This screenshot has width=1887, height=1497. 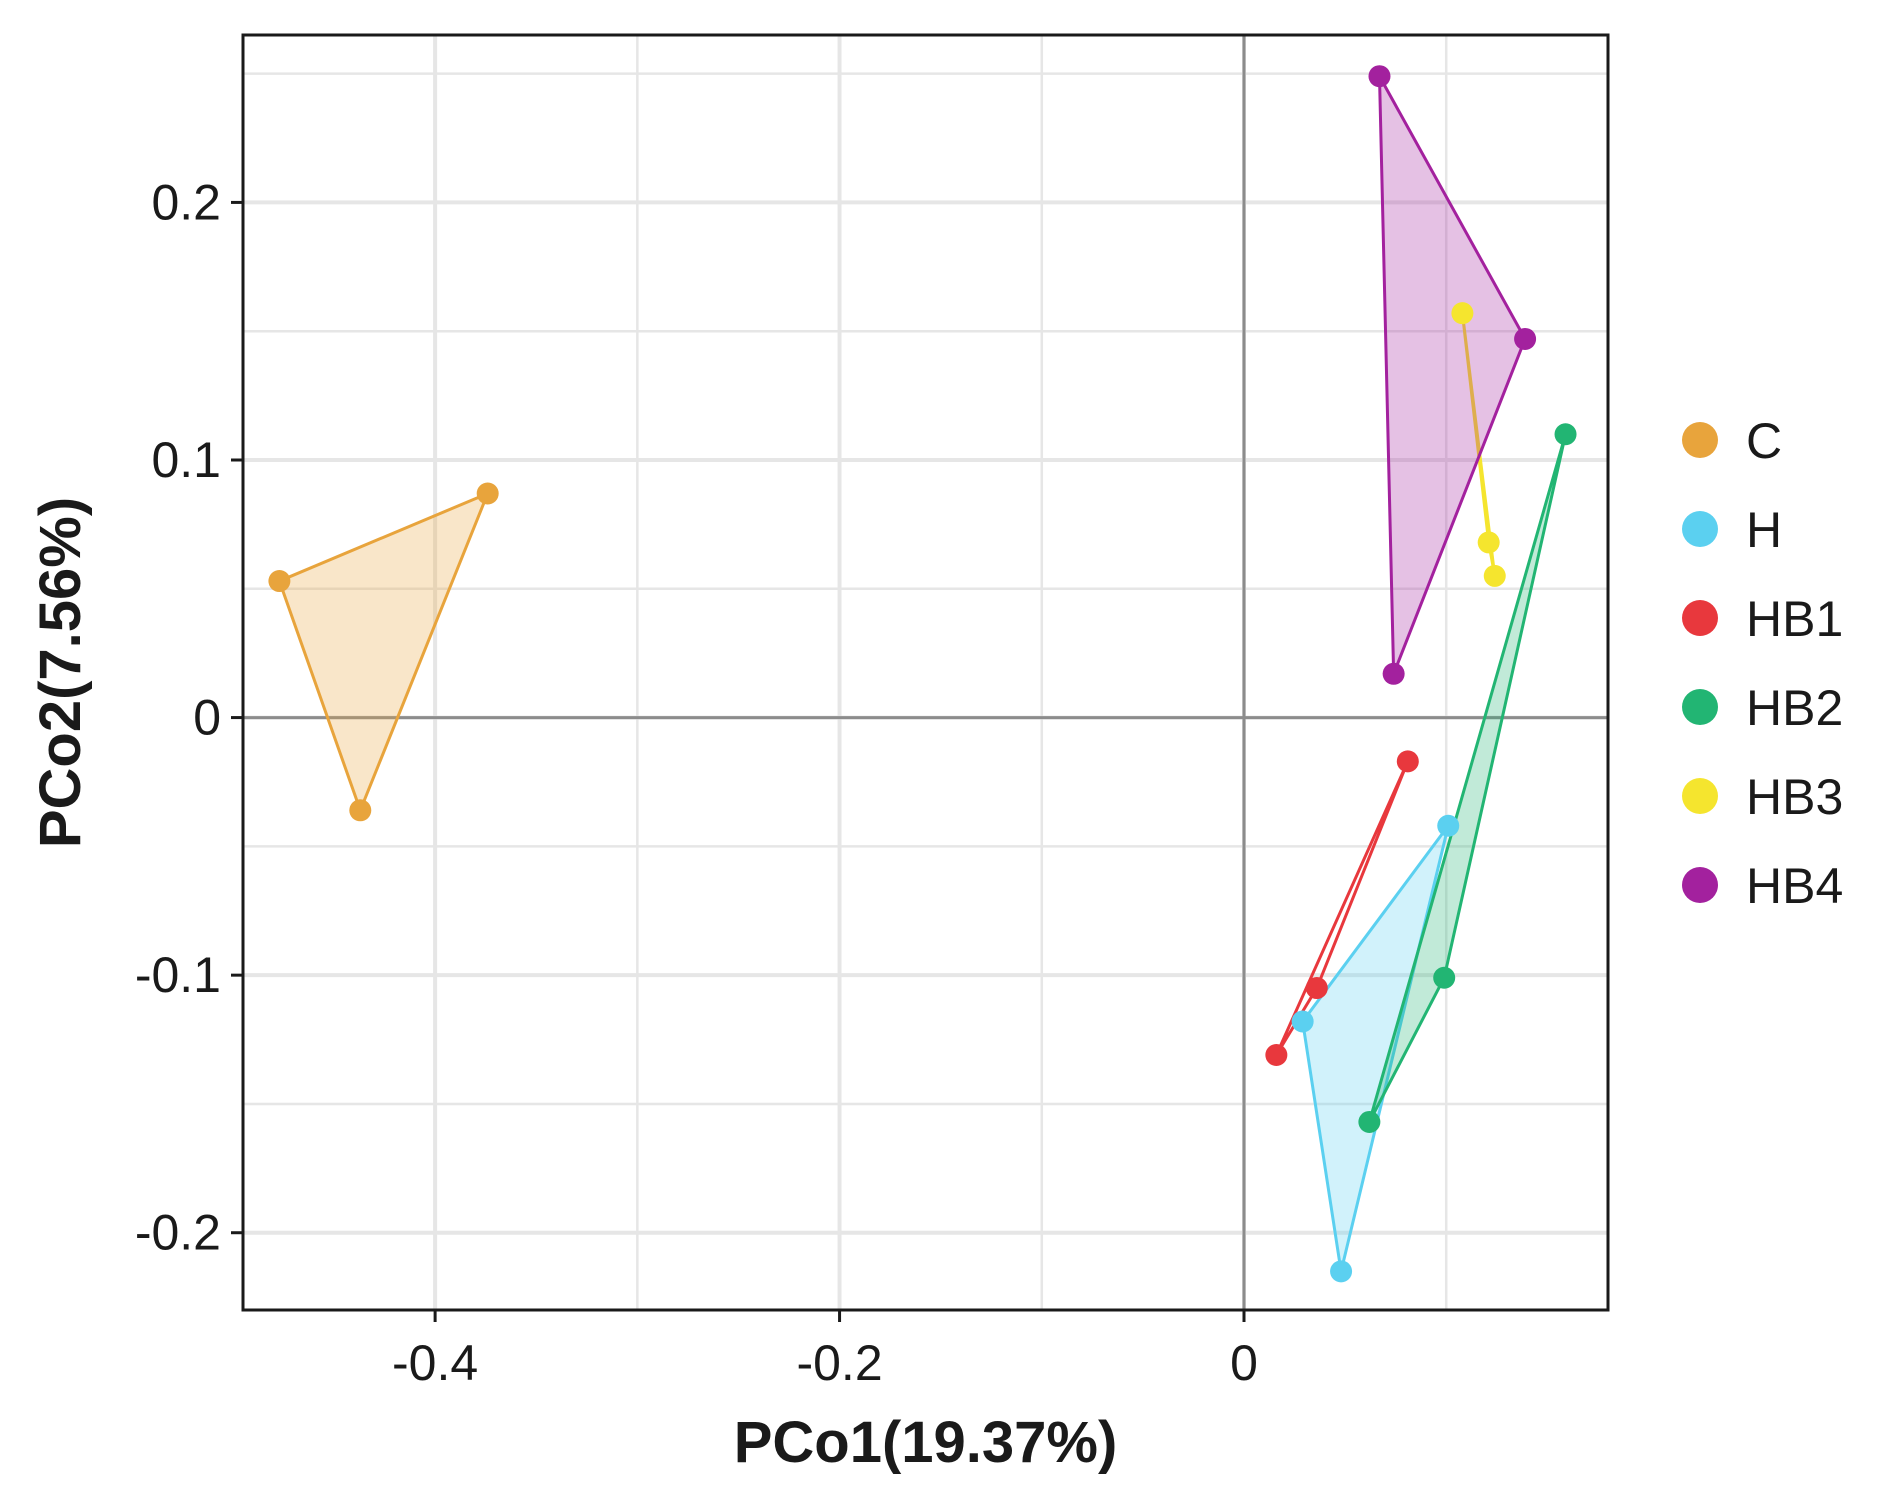 What do you see at coordinates (1452, 375) in the screenshot?
I see `hull-hb4` at bounding box center [1452, 375].